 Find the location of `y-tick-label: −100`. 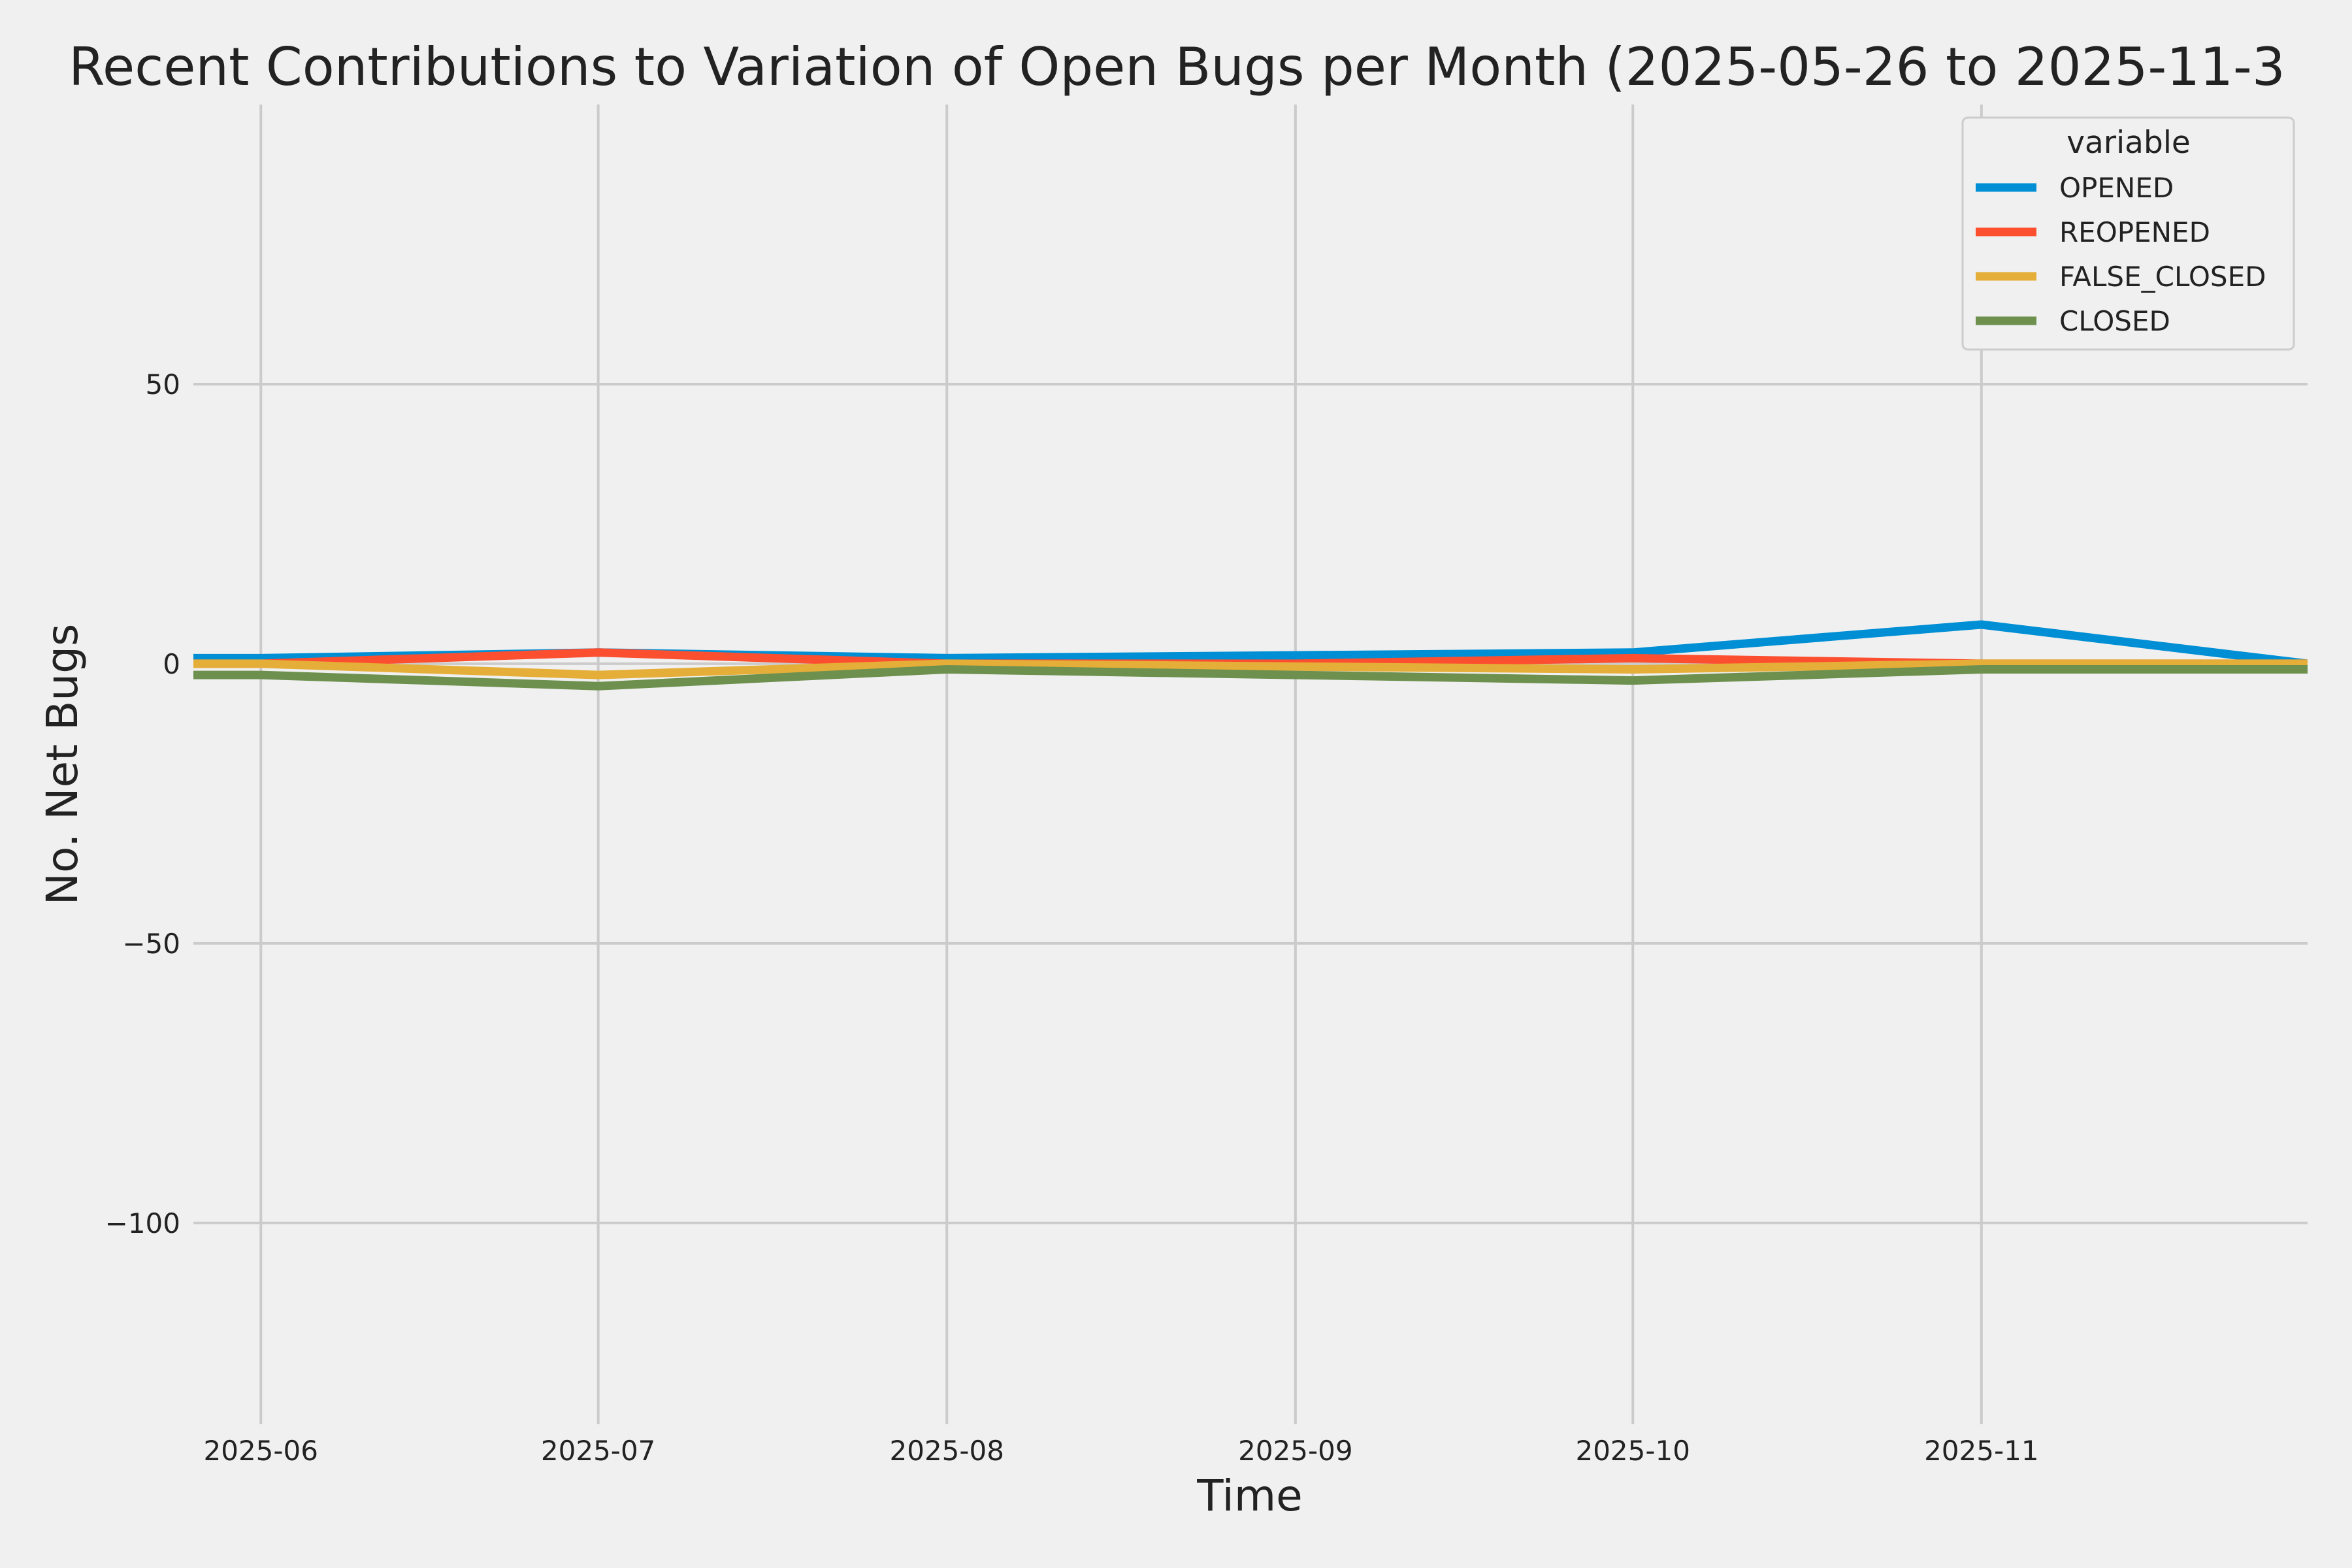

y-tick-label: −100 is located at coordinates (142, 1223).